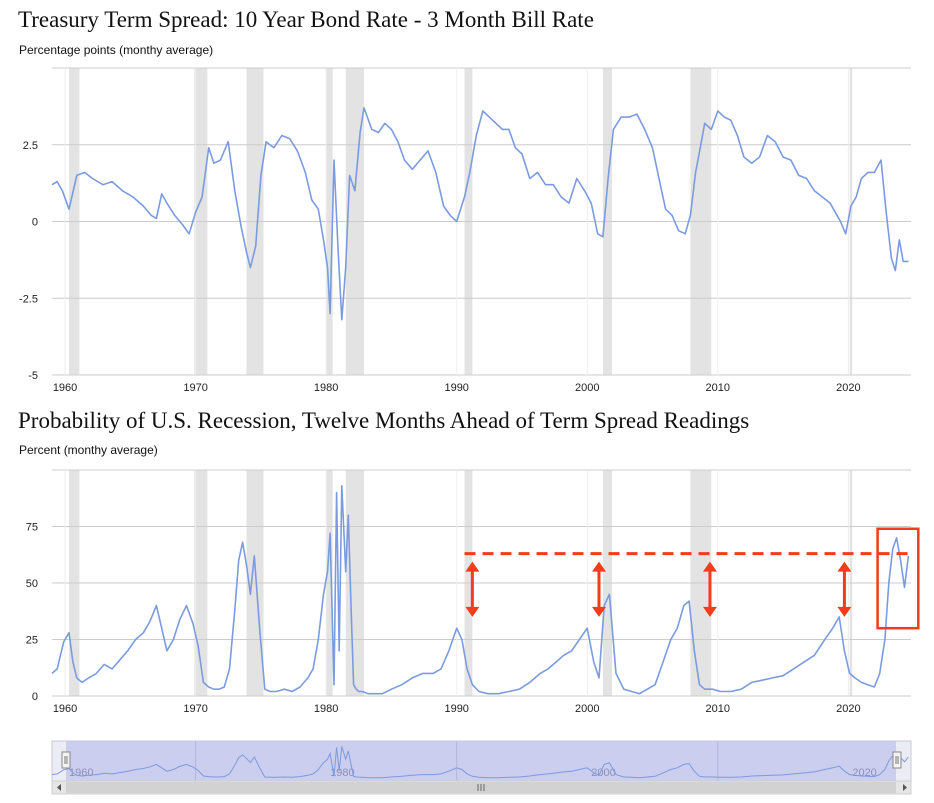 This screenshot has height=803, width=934. What do you see at coordinates (33, 376) in the screenshot?
I see `y-tick-label: -5` at bounding box center [33, 376].